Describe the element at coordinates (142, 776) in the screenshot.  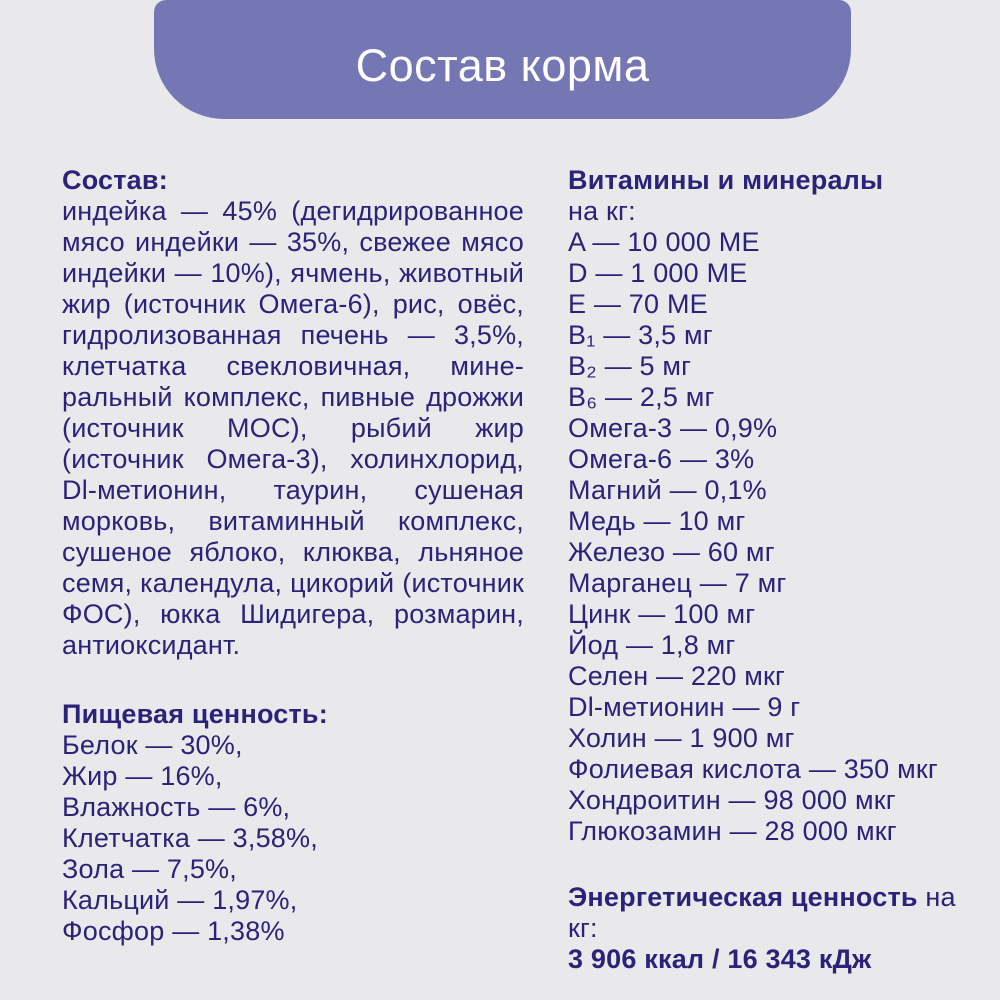
I see `nutrition-line: Жир — 16%,` at that location.